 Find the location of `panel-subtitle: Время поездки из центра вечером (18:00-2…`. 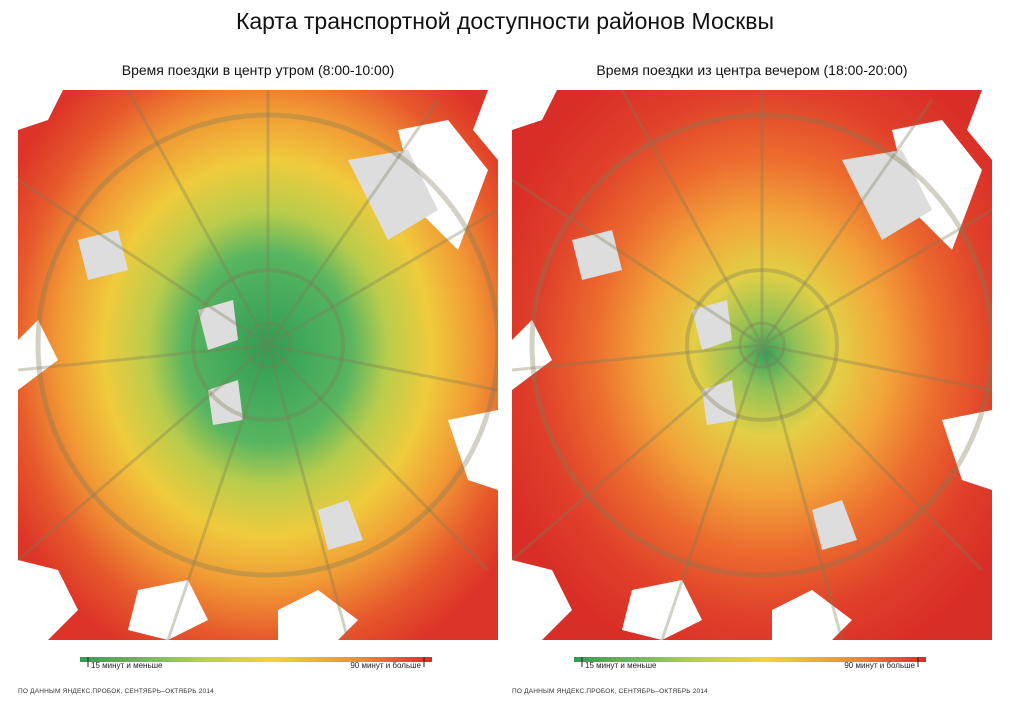

panel-subtitle: Время поездки из центра вечером (18:00-2… is located at coordinates (752, 70).